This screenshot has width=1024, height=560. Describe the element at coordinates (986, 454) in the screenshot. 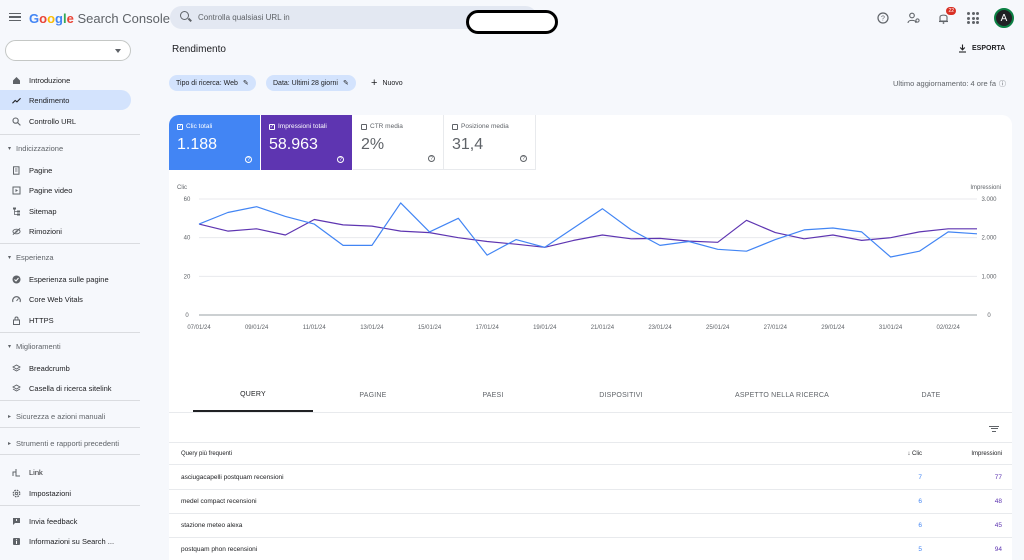

I see `column-header-impressions: Impressioni` at that location.